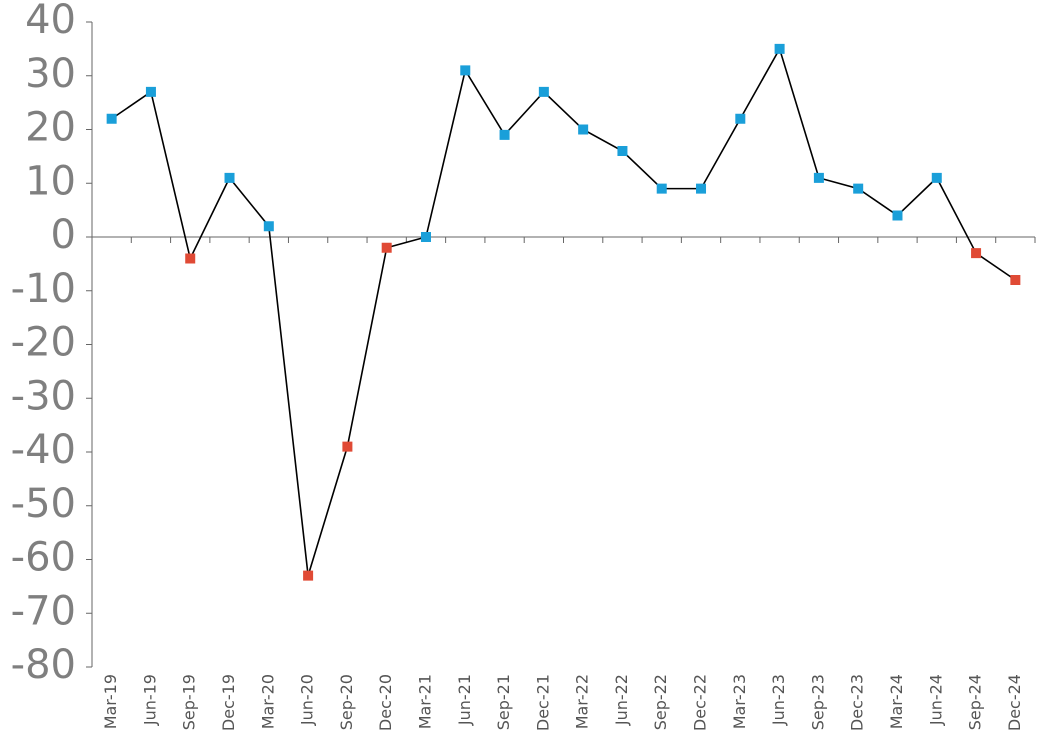 The image size is (1045, 743). What do you see at coordinates (307, 700) in the screenshot?
I see `x-tick-label: Jun-20` at bounding box center [307, 700].